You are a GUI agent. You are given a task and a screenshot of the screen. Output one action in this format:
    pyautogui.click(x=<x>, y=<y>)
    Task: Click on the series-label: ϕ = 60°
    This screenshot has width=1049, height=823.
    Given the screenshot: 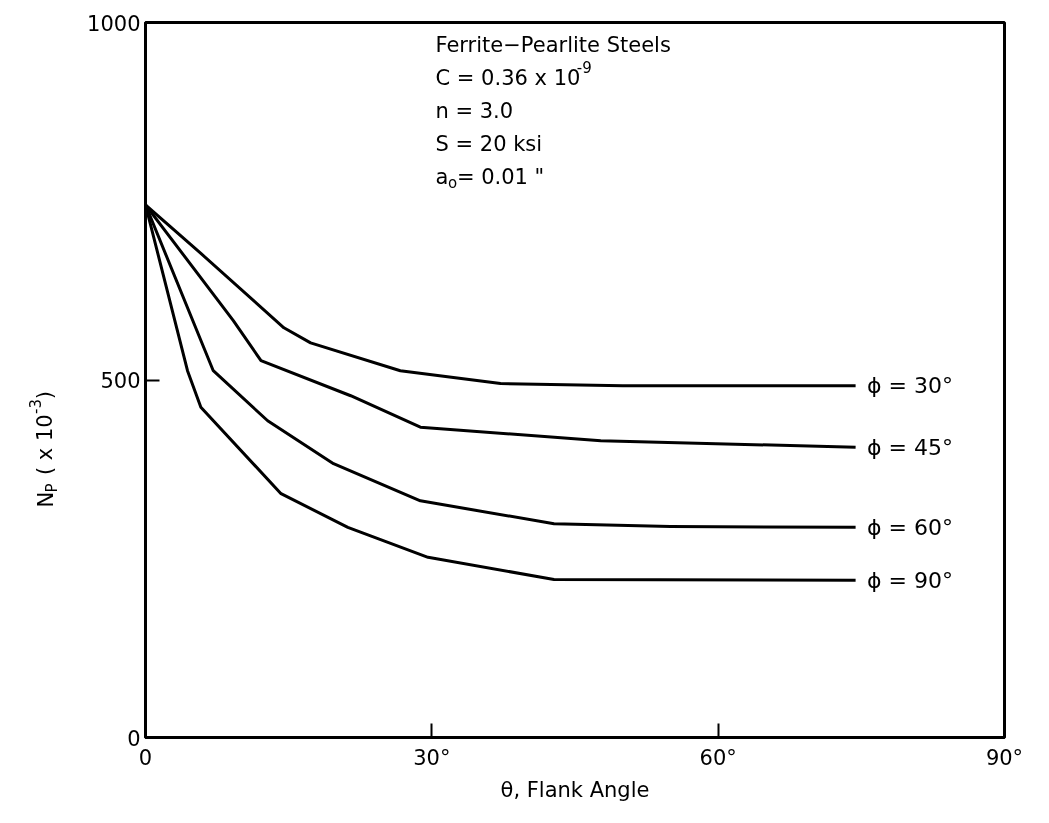 What is the action you would take?
    pyautogui.click(x=910, y=527)
    